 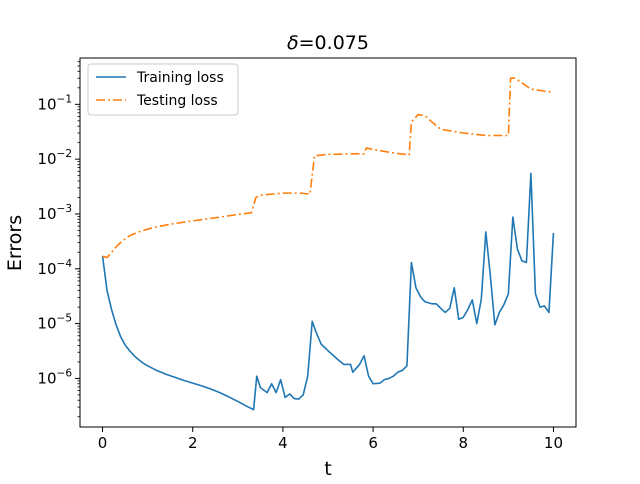 I want to click on x-tick-label: 4, so click(x=283, y=443).